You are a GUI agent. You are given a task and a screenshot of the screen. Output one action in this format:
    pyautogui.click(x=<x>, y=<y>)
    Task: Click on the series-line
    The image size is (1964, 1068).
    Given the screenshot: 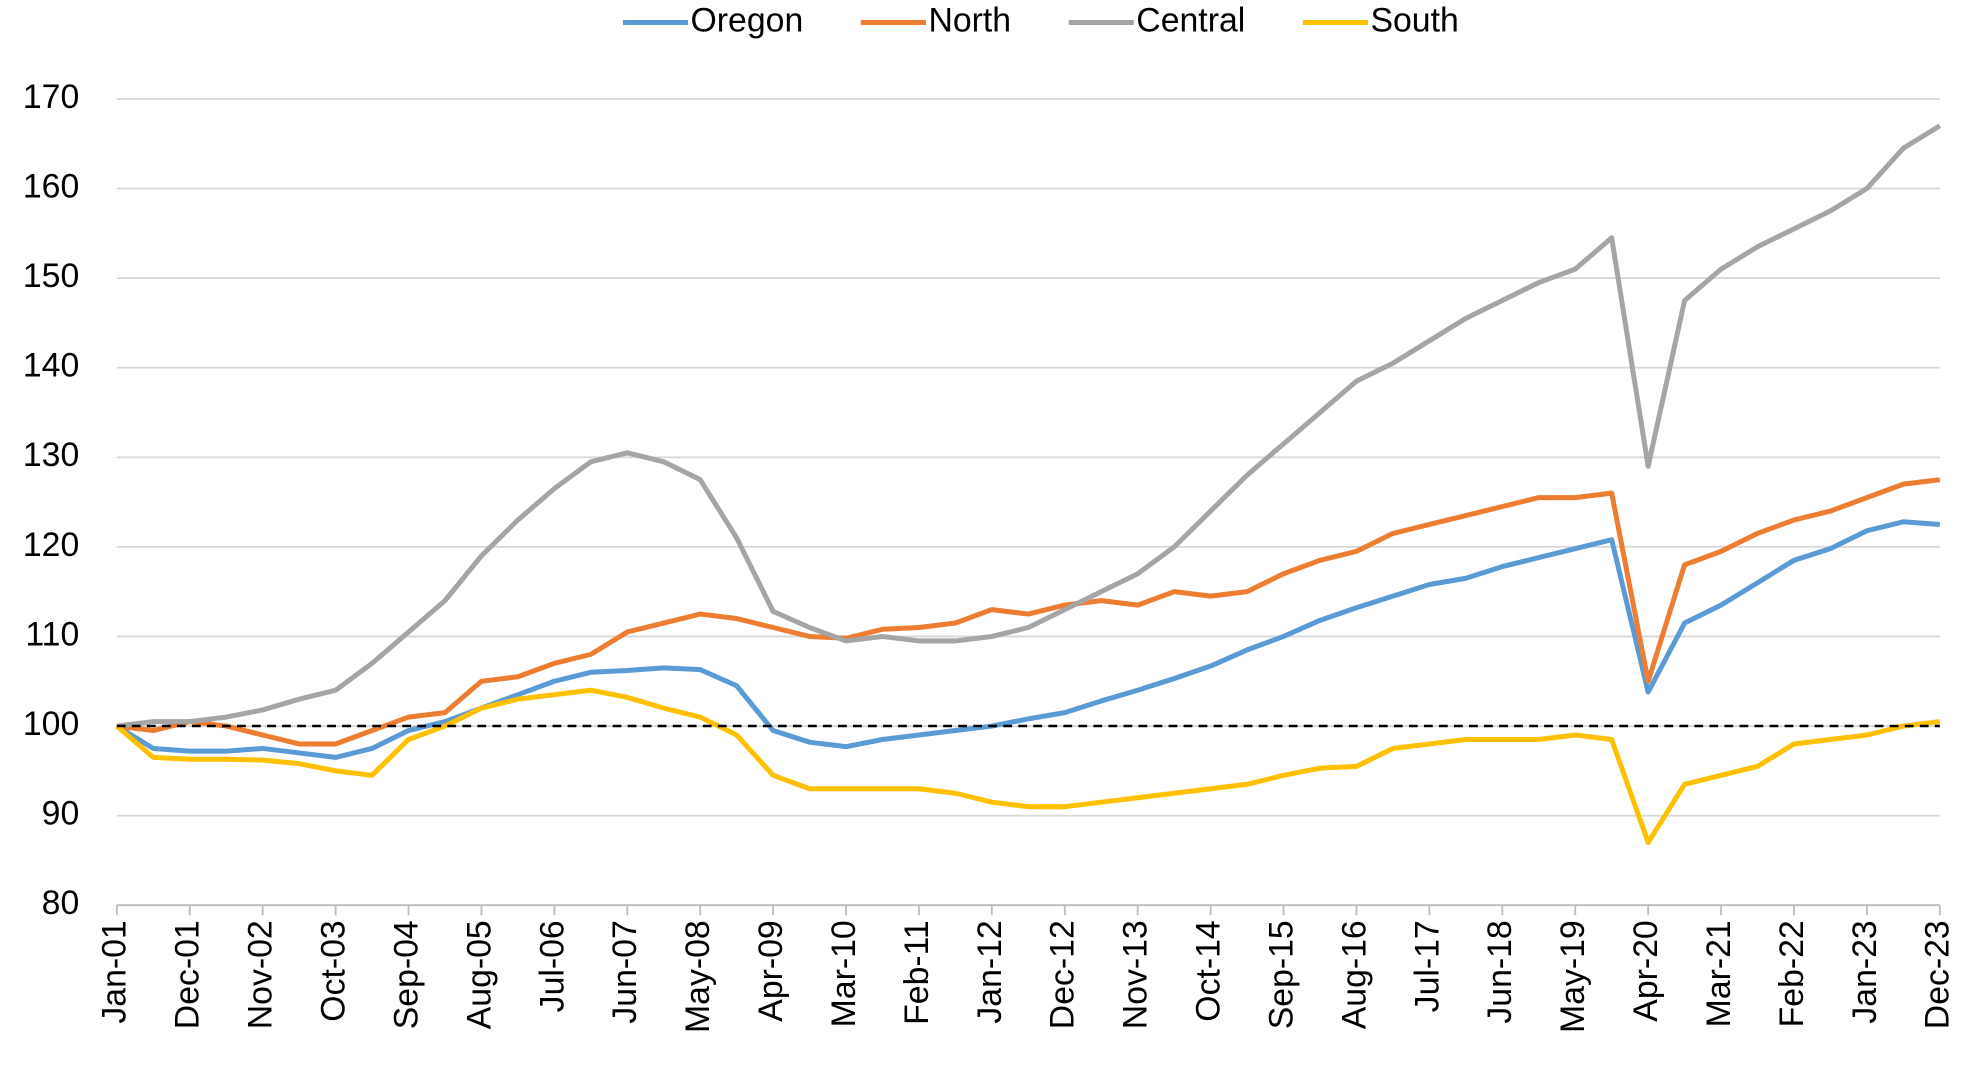 What is the action you would take?
    pyautogui.click(x=1028, y=766)
    